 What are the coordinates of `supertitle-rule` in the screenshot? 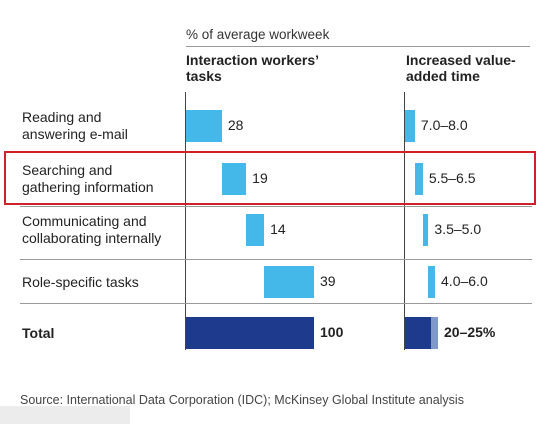 It's located at (358, 46).